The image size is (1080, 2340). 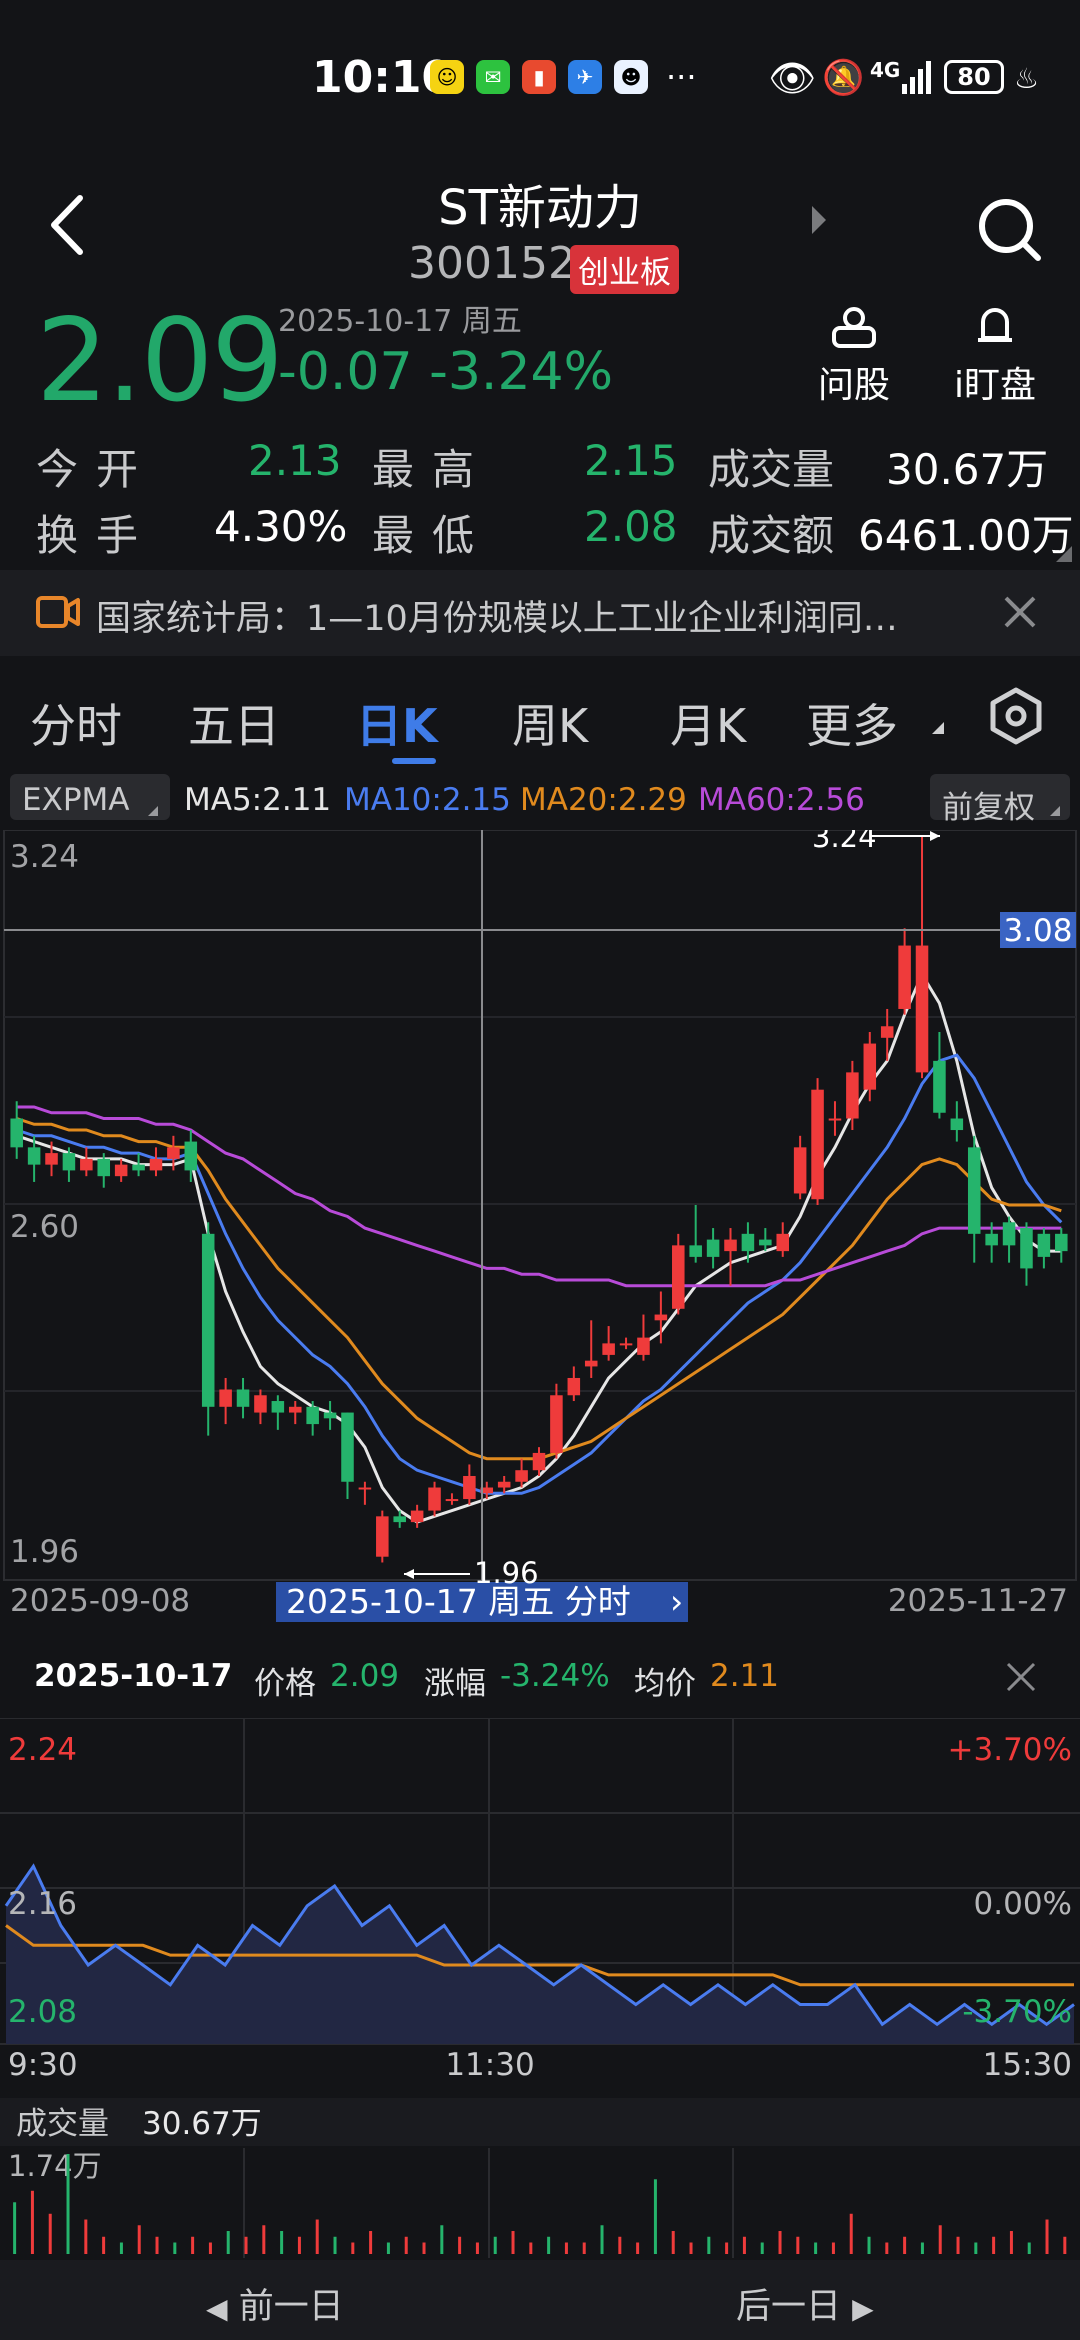 What do you see at coordinates (482, 1602) in the screenshot?
I see `crosshair-date-badge` at bounding box center [482, 1602].